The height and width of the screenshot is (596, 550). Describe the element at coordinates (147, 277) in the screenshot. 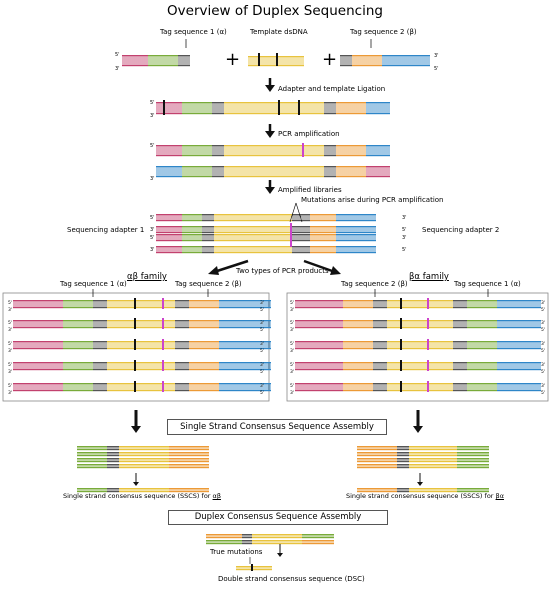

I see `ab-family-label: αβ family` at that location.